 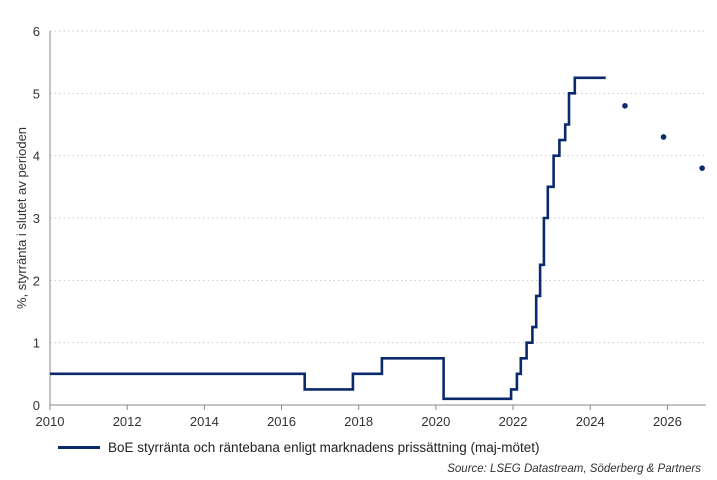 I want to click on y-tick-label: 0, so click(x=36, y=405).